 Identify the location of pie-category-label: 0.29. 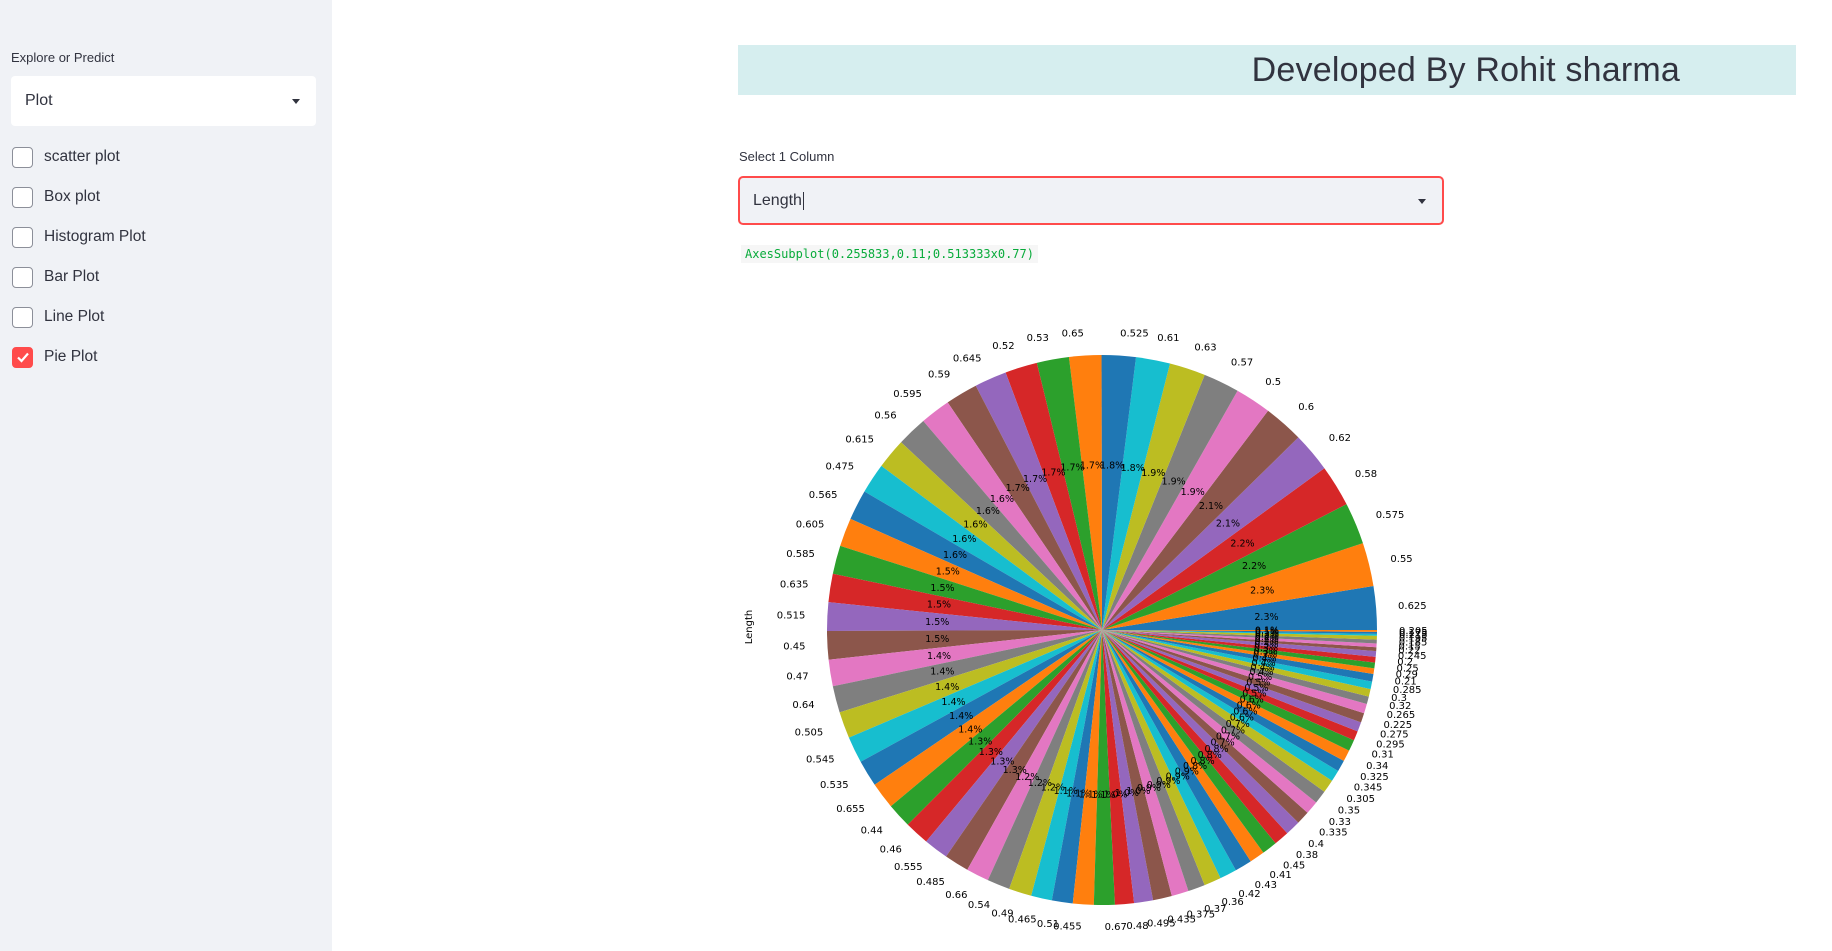
(1407, 674).